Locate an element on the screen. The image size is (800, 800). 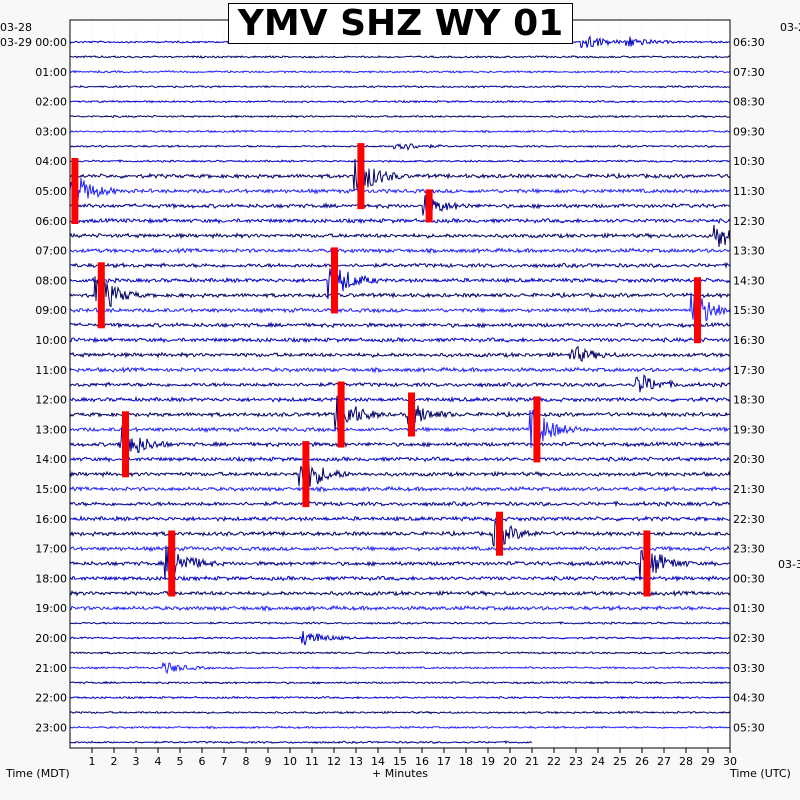
x-tick-label: 30 is located at coordinates (730, 761).